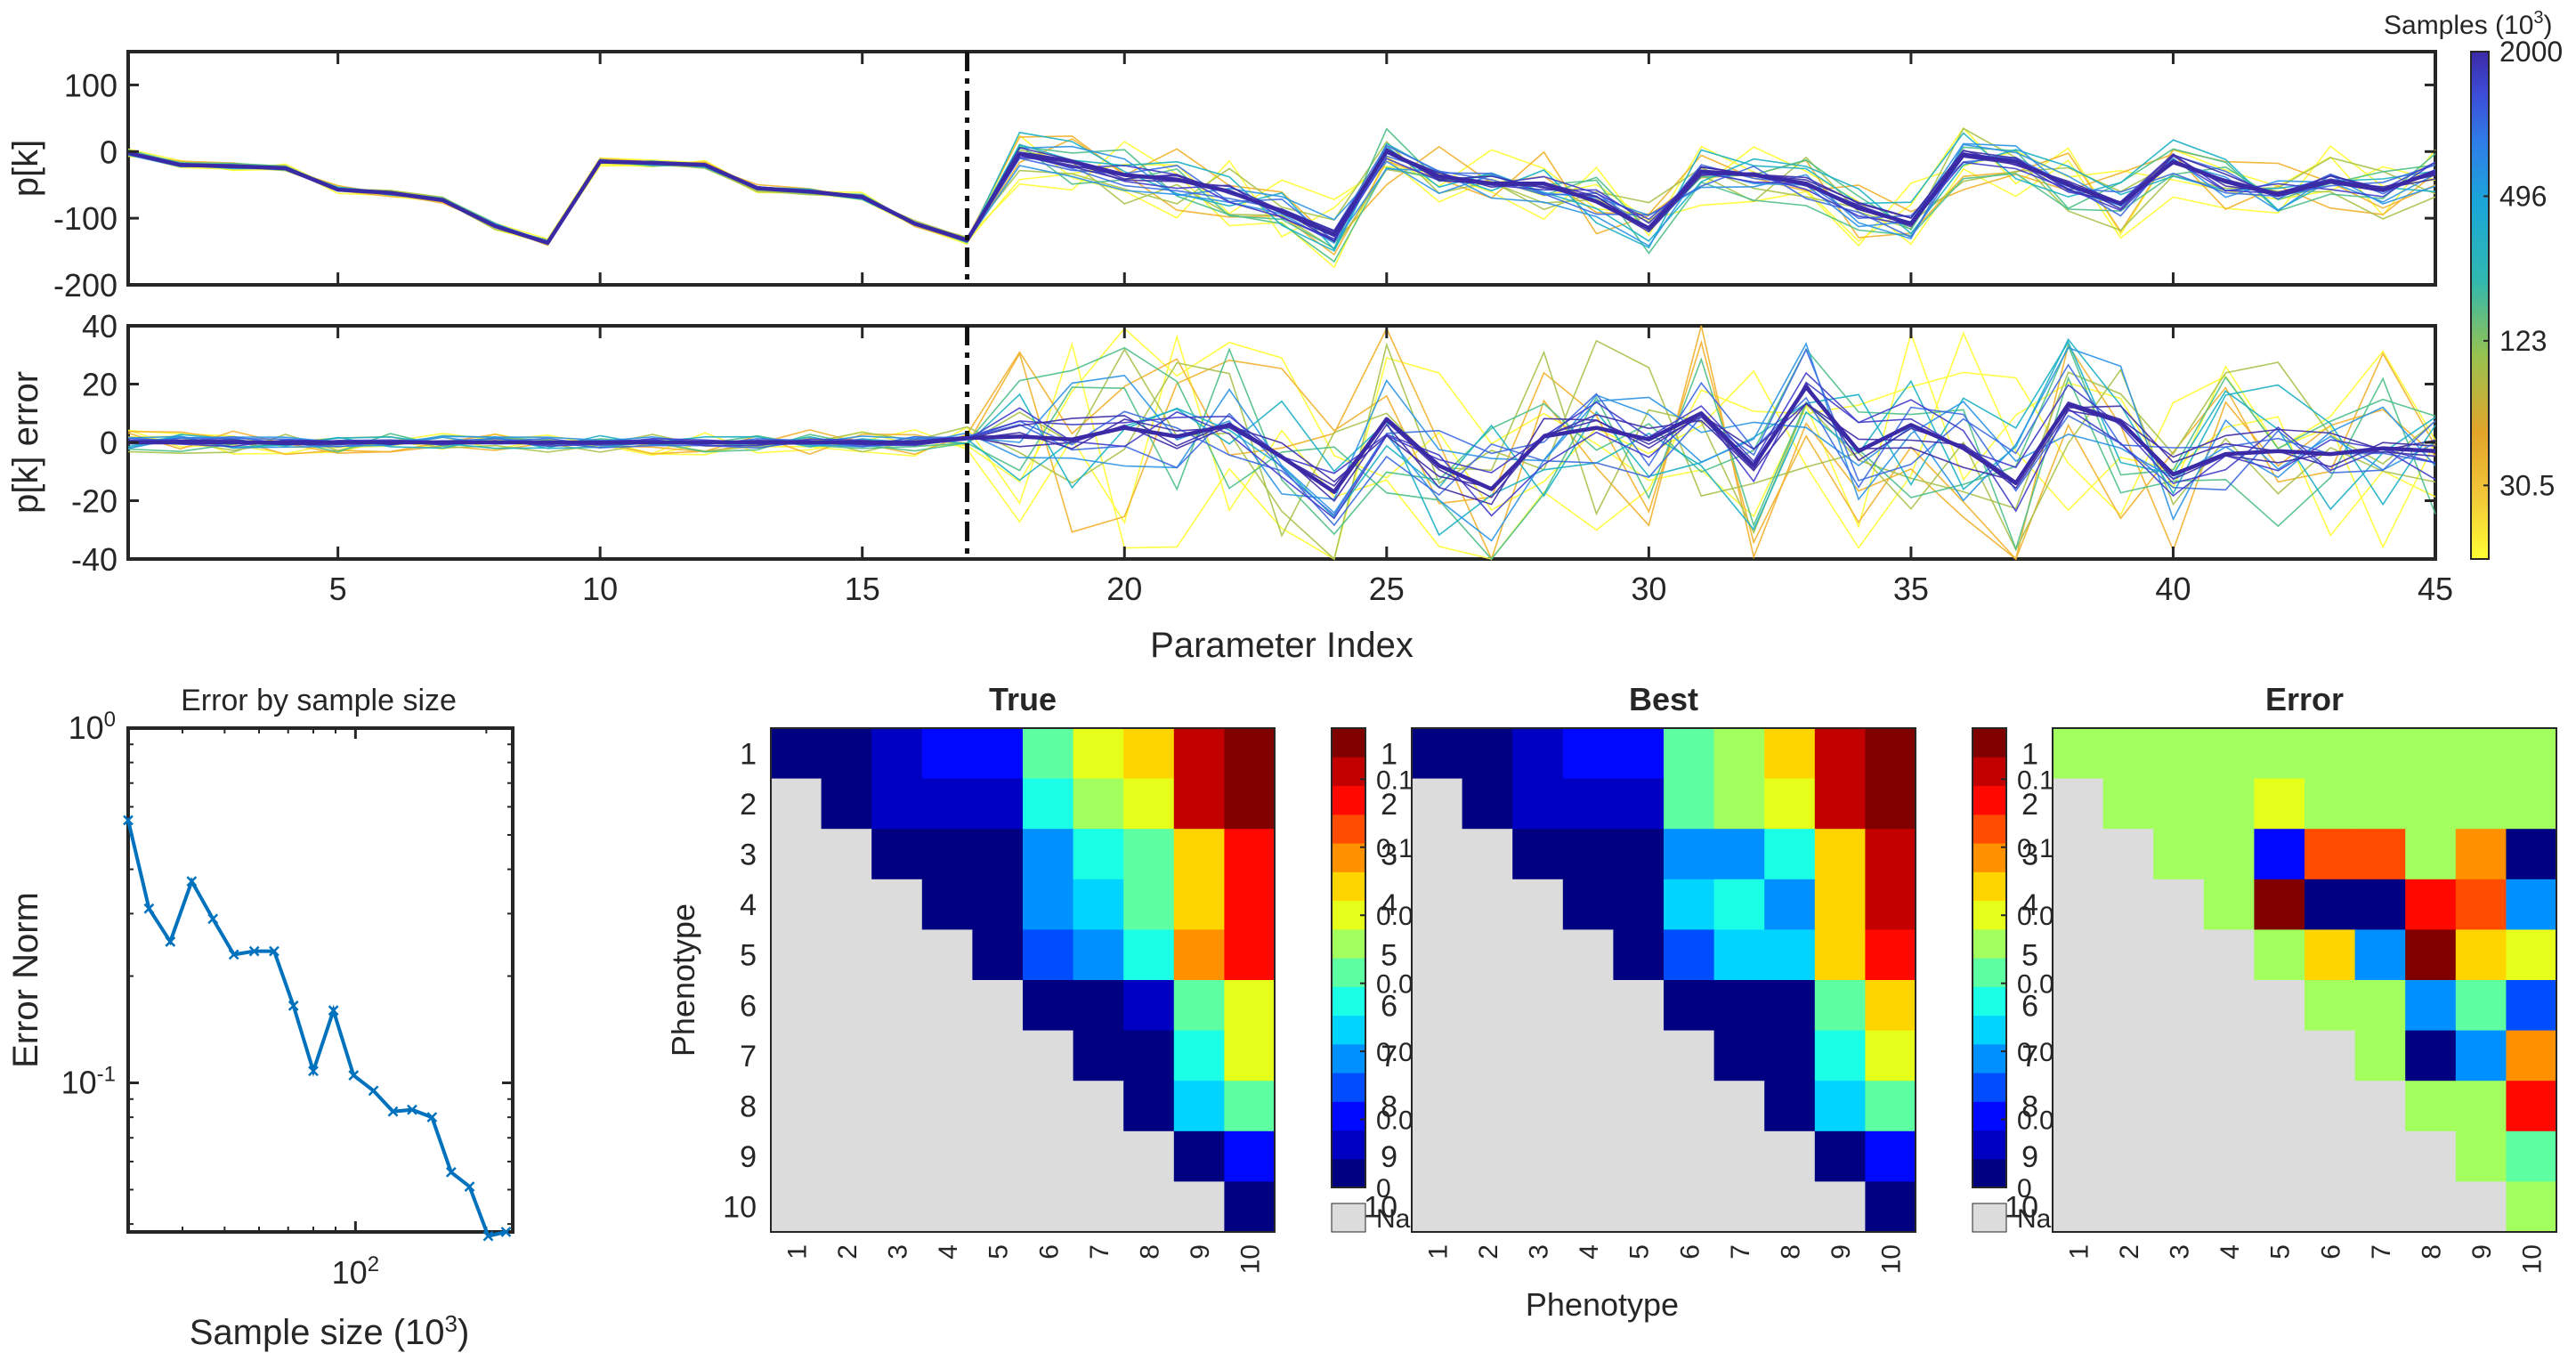  What do you see at coordinates (749, 754) in the screenshot?
I see `true-row-tick-label: 1` at bounding box center [749, 754].